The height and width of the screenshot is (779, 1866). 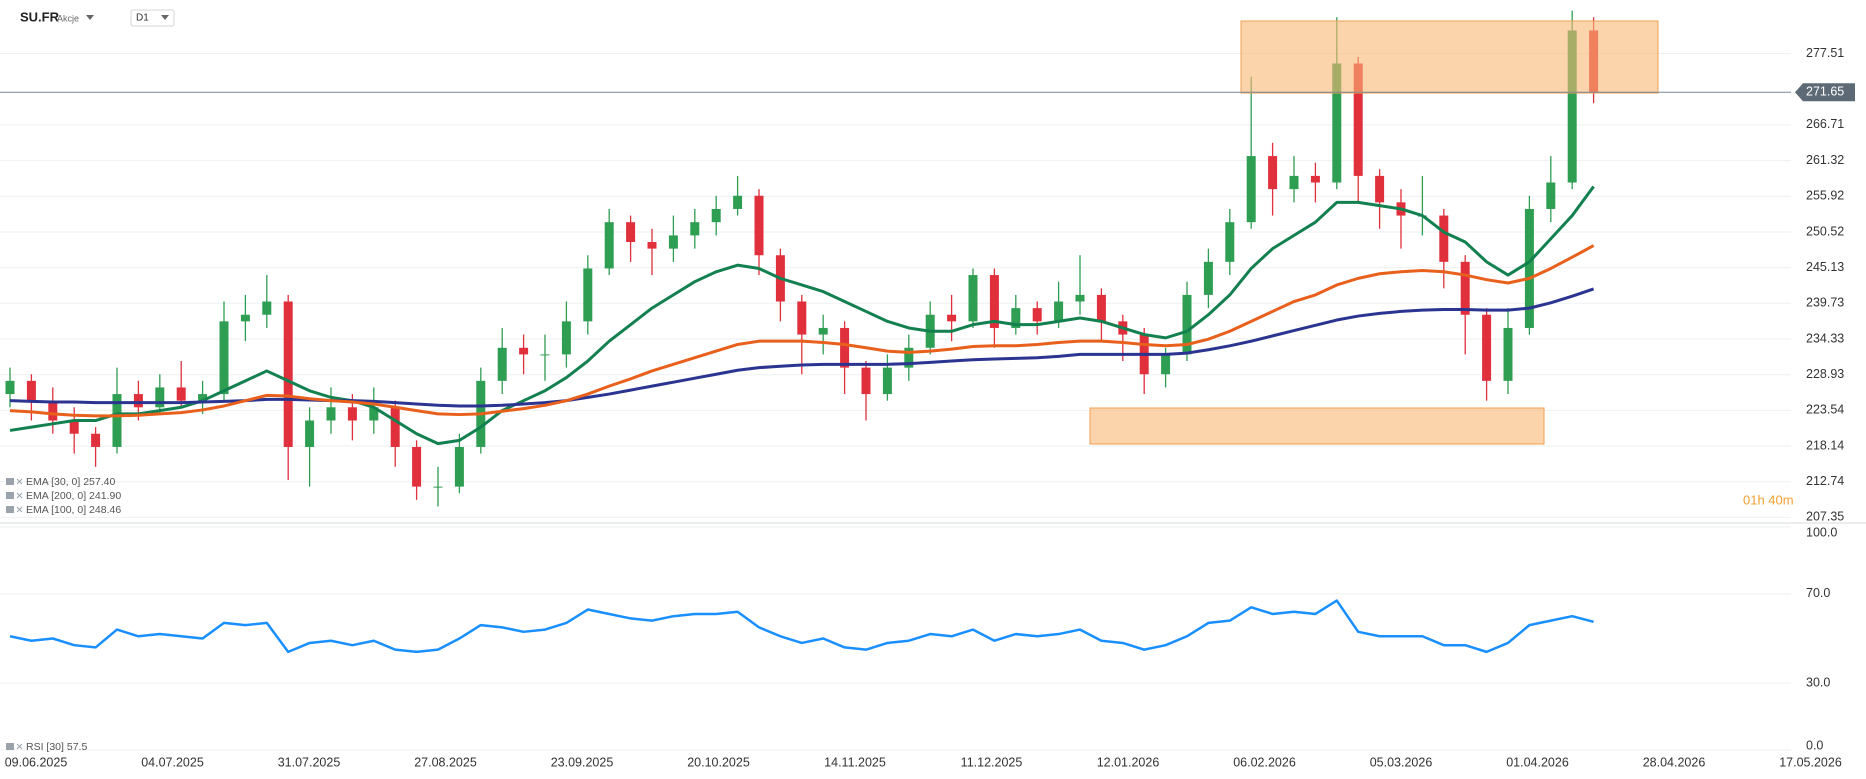 What do you see at coordinates (718, 762) in the screenshot?
I see `x-tick-label: 20.10.2025` at bounding box center [718, 762].